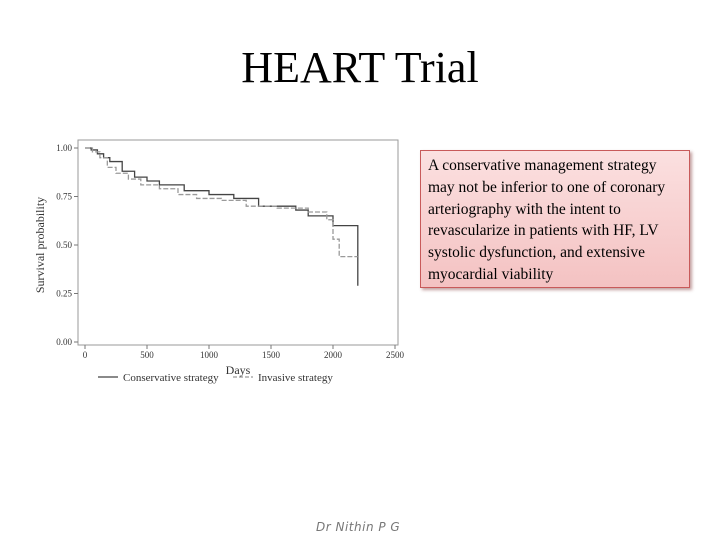 The image size is (720, 540). What do you see at coordinates (333, 355) in the screenshot?
I see `x-tick-label: 2000` at bounding box center [333, 355].